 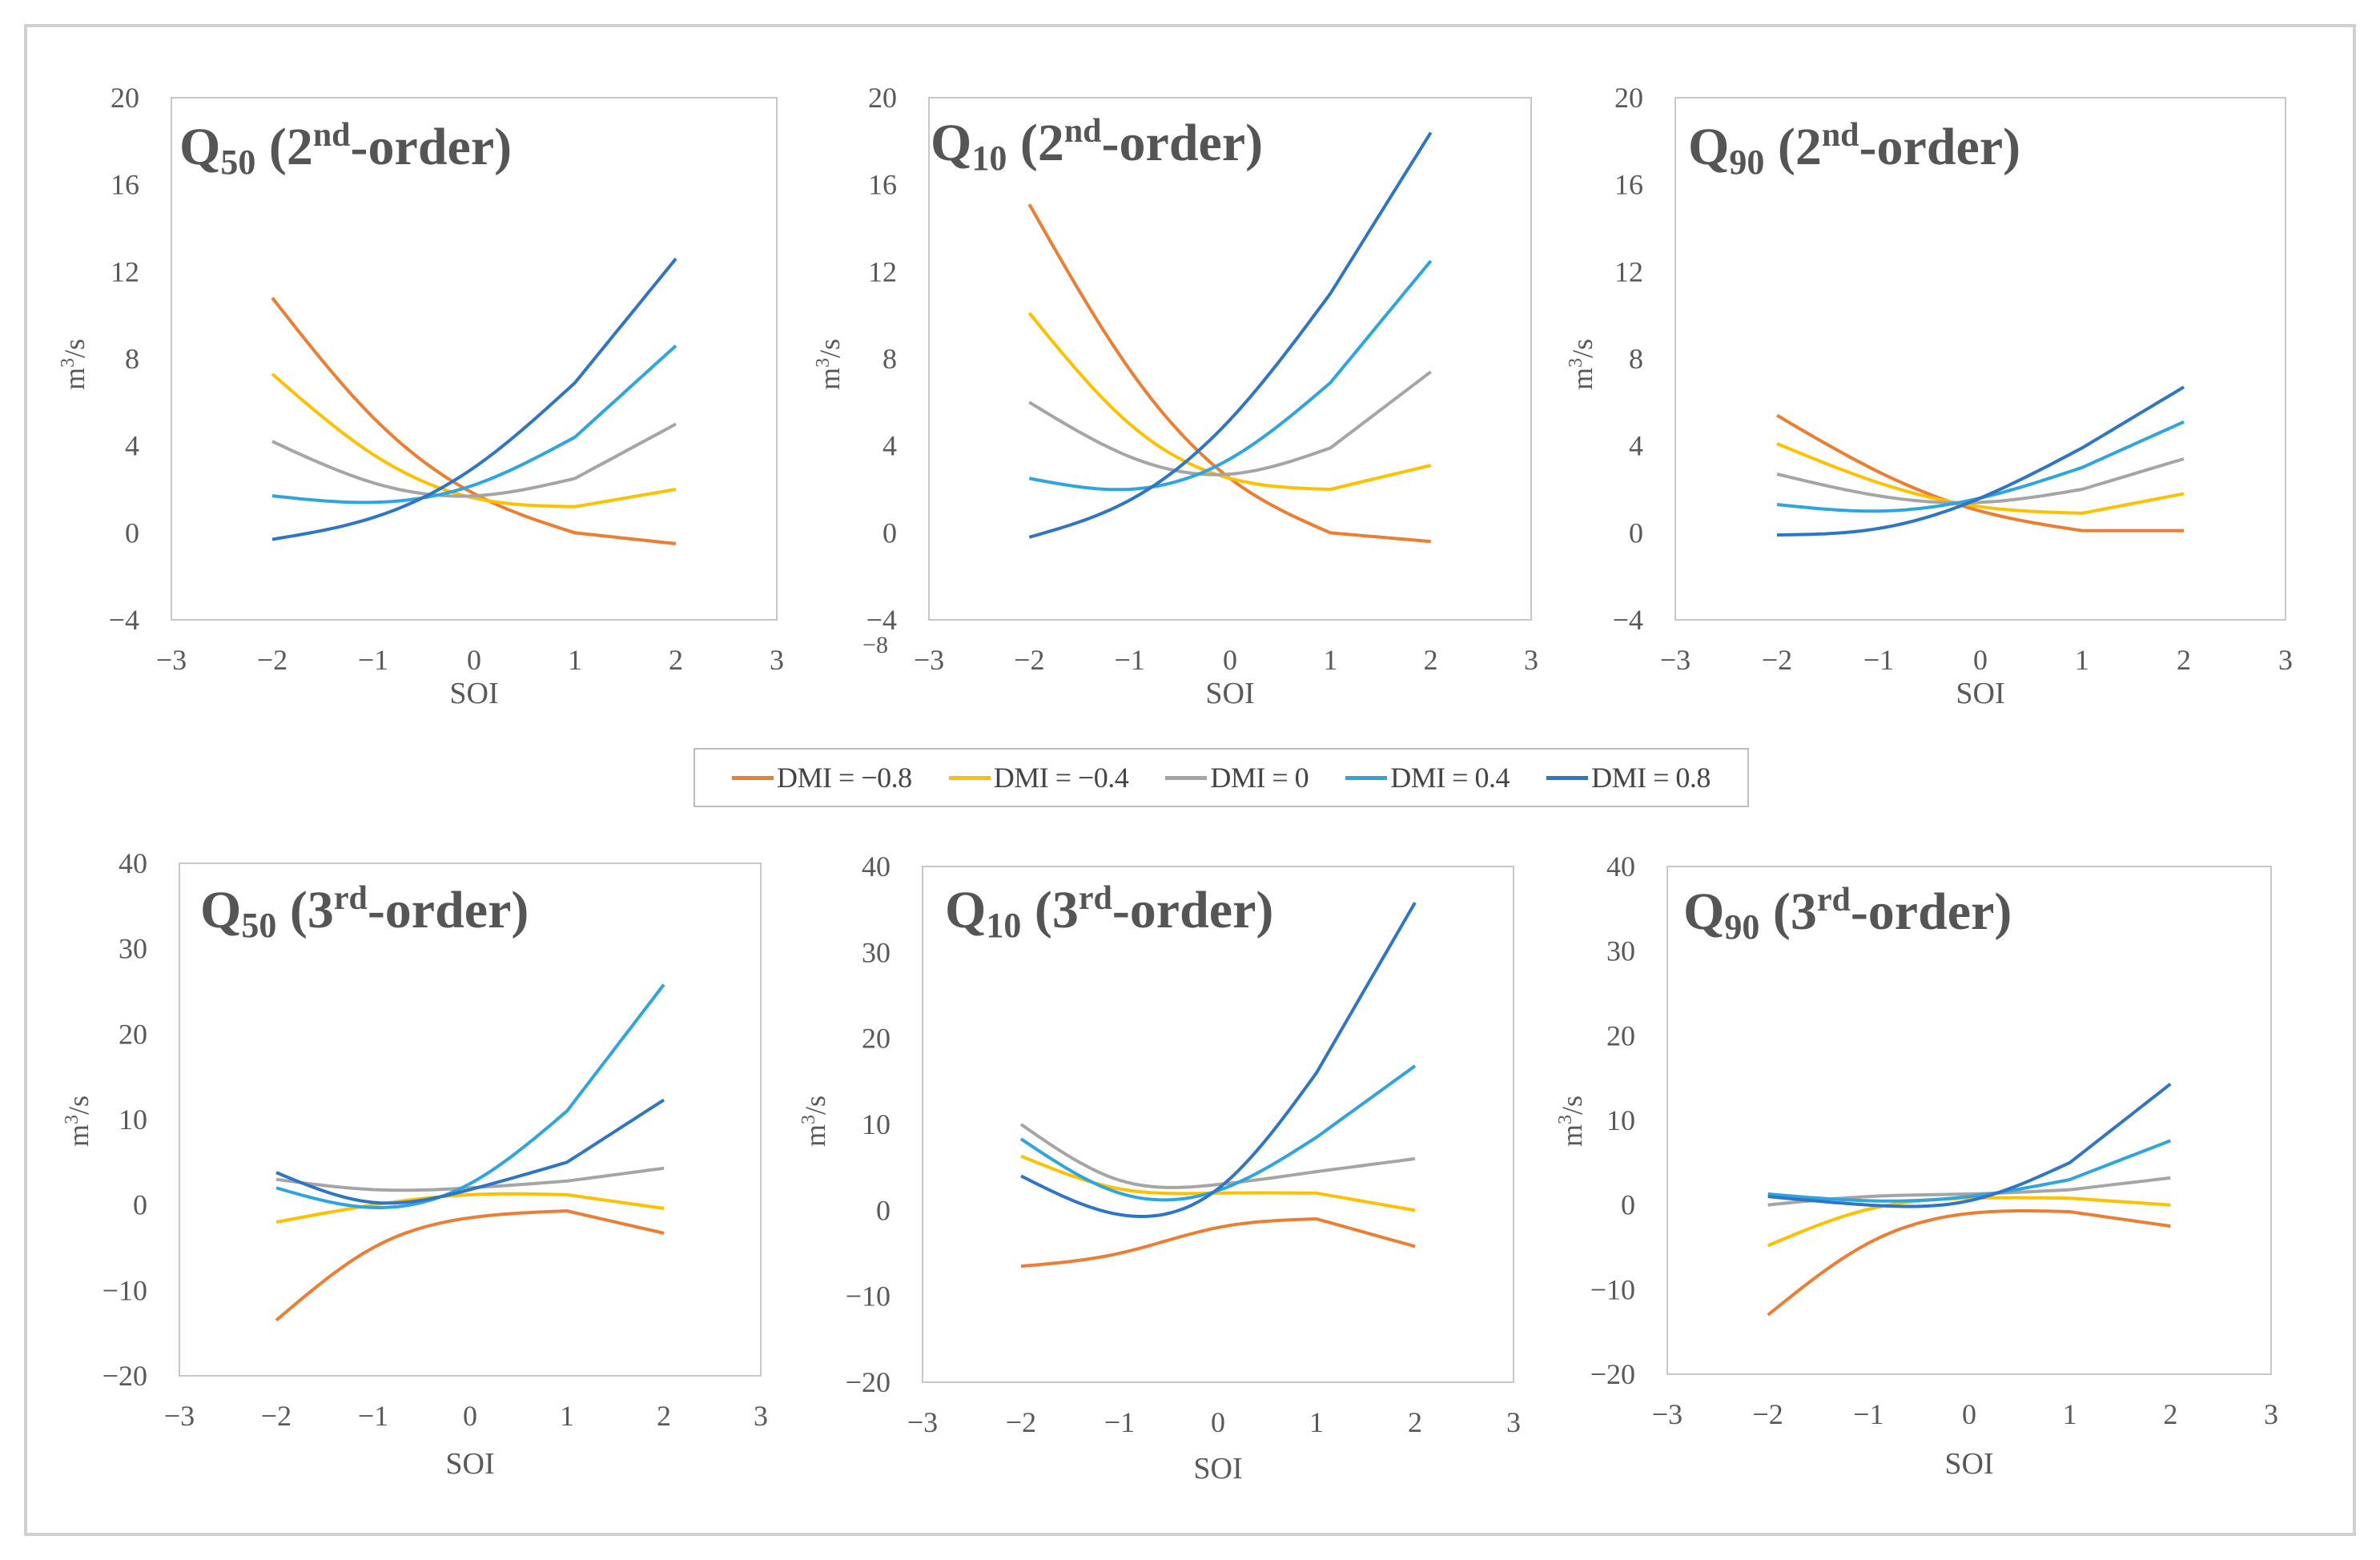 What do you see at coordinates (1854, 149) in the screenshot?
I see `chart-title: Q90 (2nd-order)` at bounding box center [1854, 149].